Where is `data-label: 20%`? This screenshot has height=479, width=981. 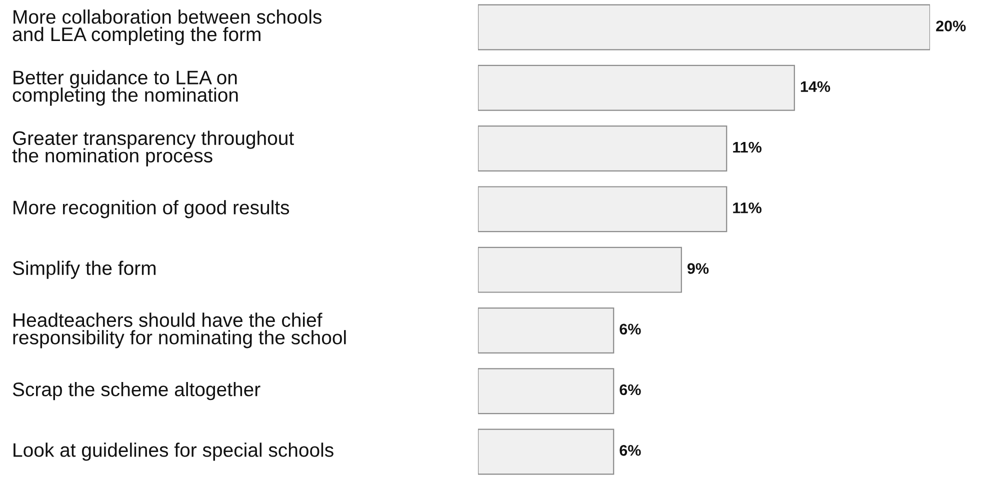
data-label: 20% is located at coordinates (951, 26).